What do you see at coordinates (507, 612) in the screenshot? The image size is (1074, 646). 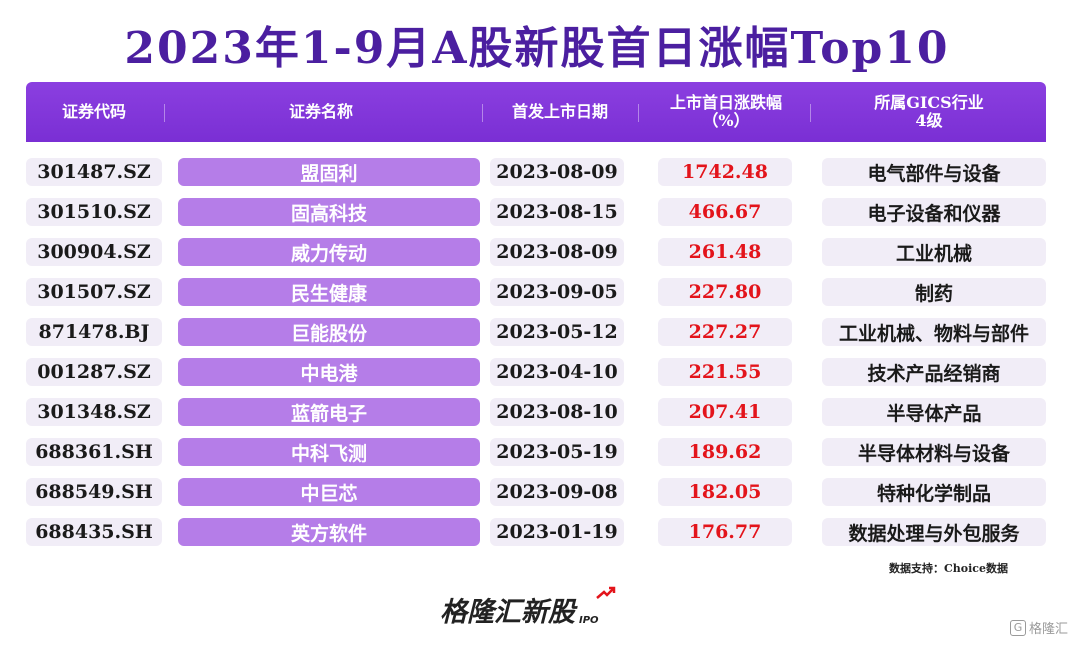 I see `brand-name: 格隆汇新股` at bounding box center [507, 612].